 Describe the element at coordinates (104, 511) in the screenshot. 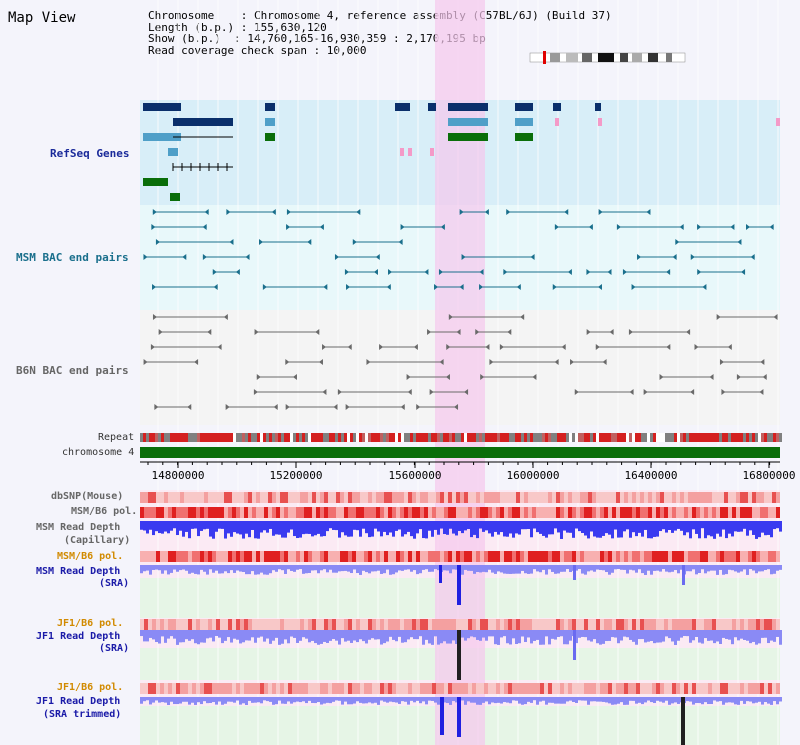

I see `msm-pol-label: MSM/B6 pol.` at that location.